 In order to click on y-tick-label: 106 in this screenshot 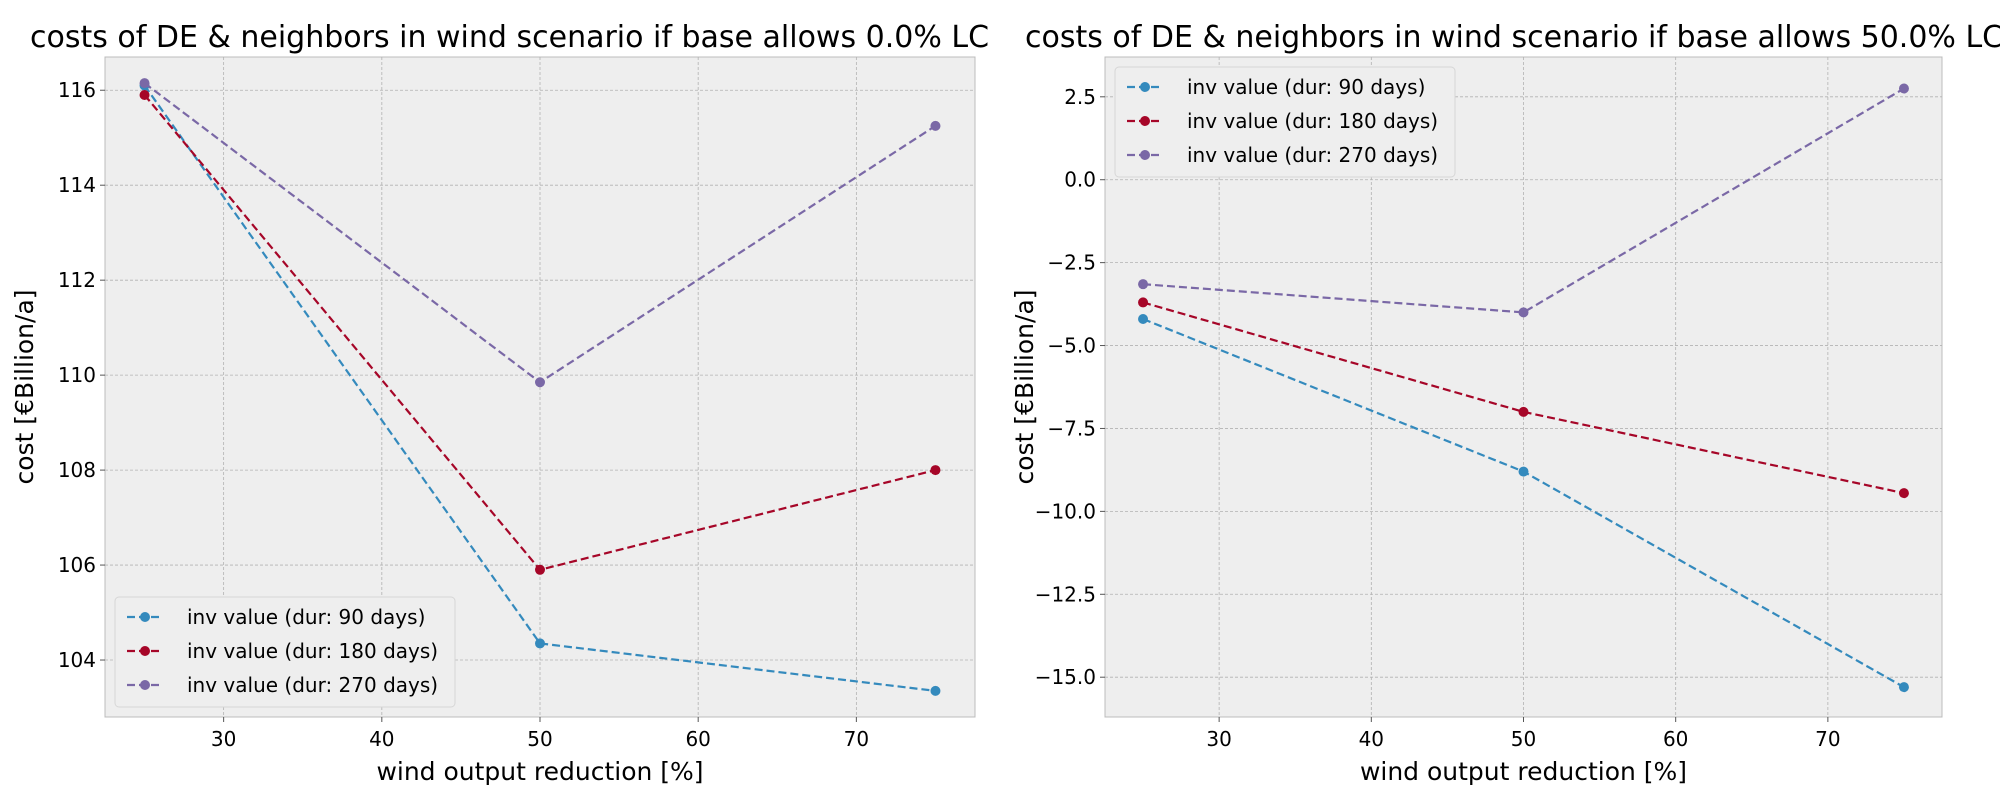, I will do `click(77, 565)`.